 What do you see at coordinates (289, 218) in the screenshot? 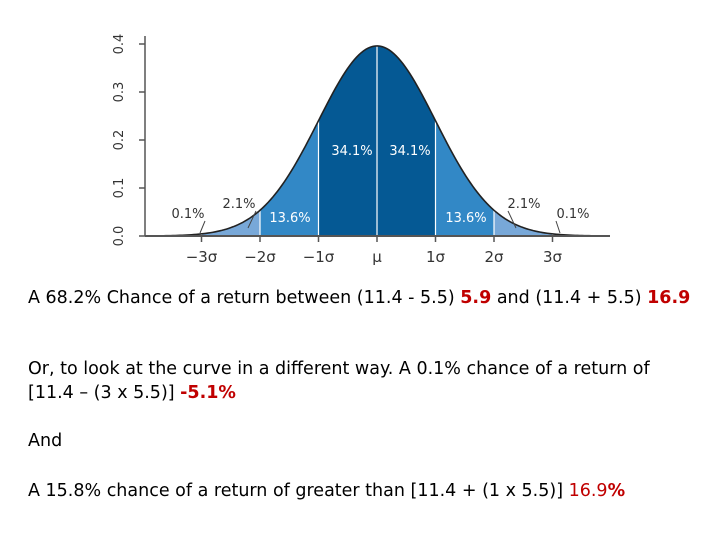
I see `region-label-2: 13.6%` at bounding box center [289, 218].